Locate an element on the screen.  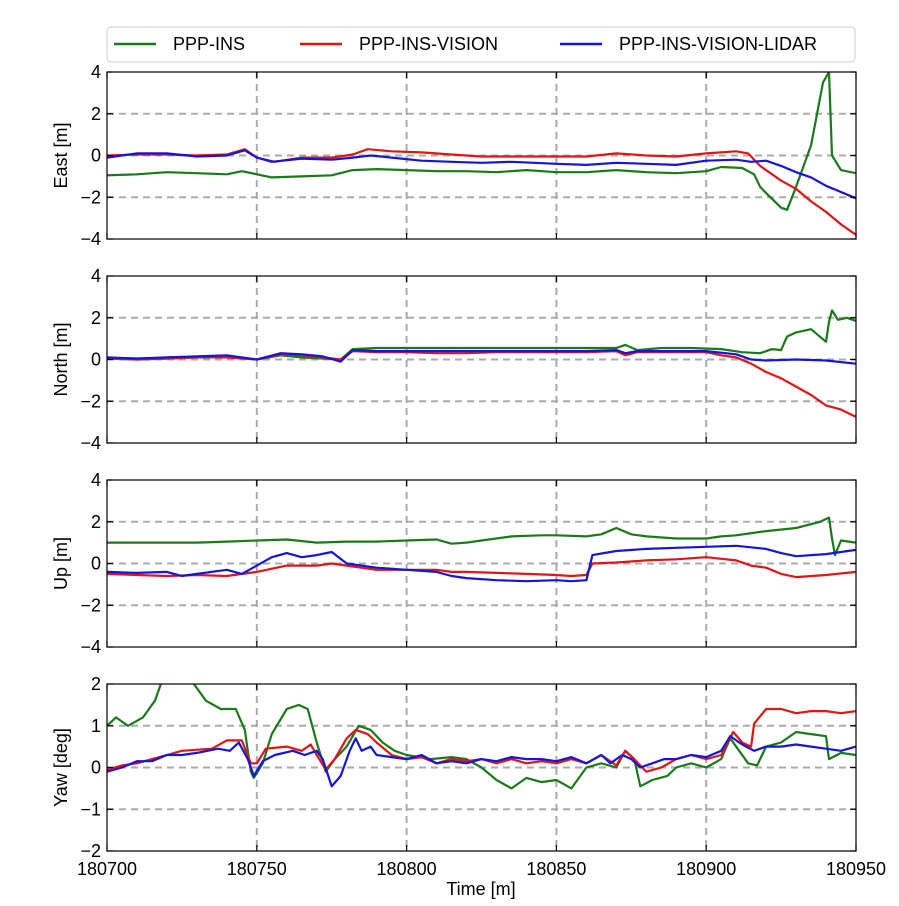
legend-label: PPP-INS-VISION is located at coordinates (428, 44).